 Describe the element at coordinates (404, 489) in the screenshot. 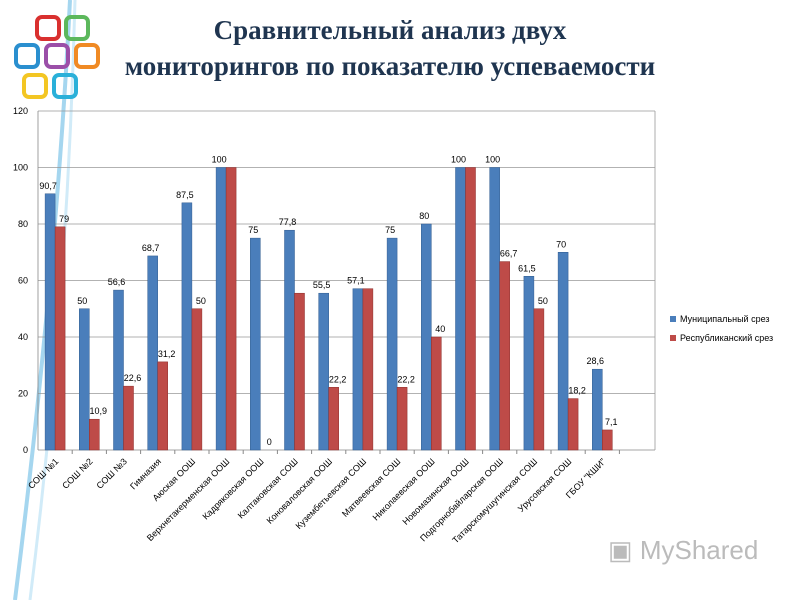

I see `x-category-label: Николаевская ООШ` at that location.